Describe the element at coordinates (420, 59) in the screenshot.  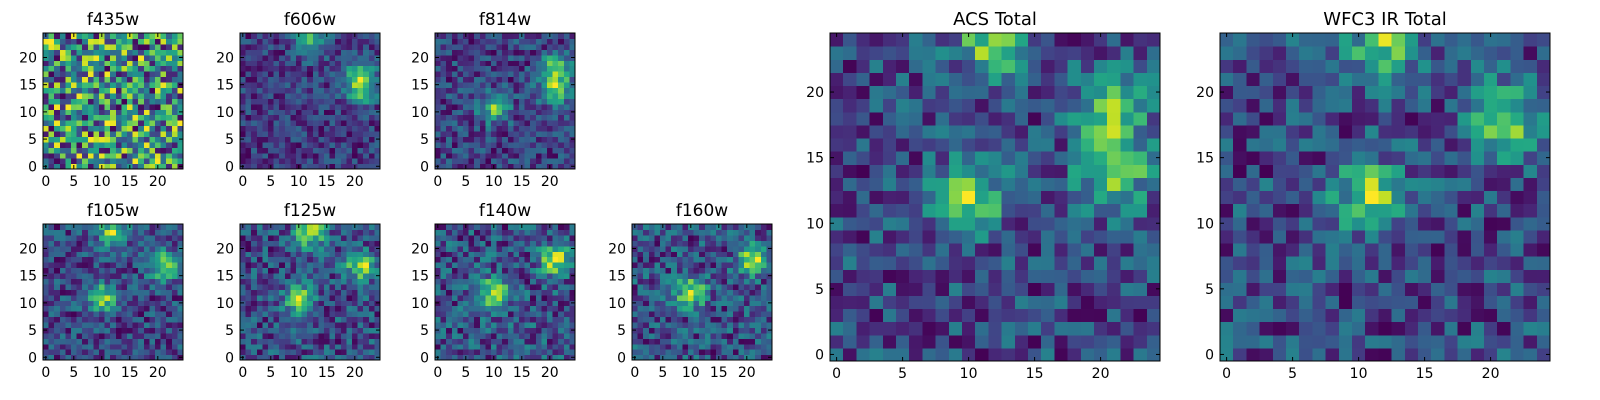
I see `y-tick-label: 20` at that location.